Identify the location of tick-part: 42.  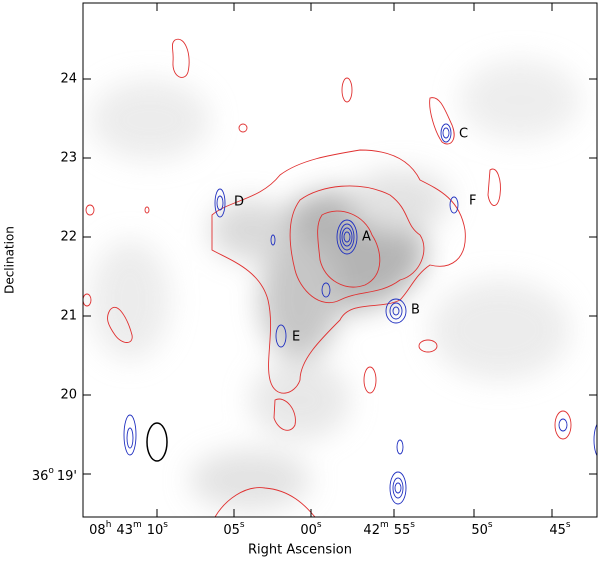
(371, 530).